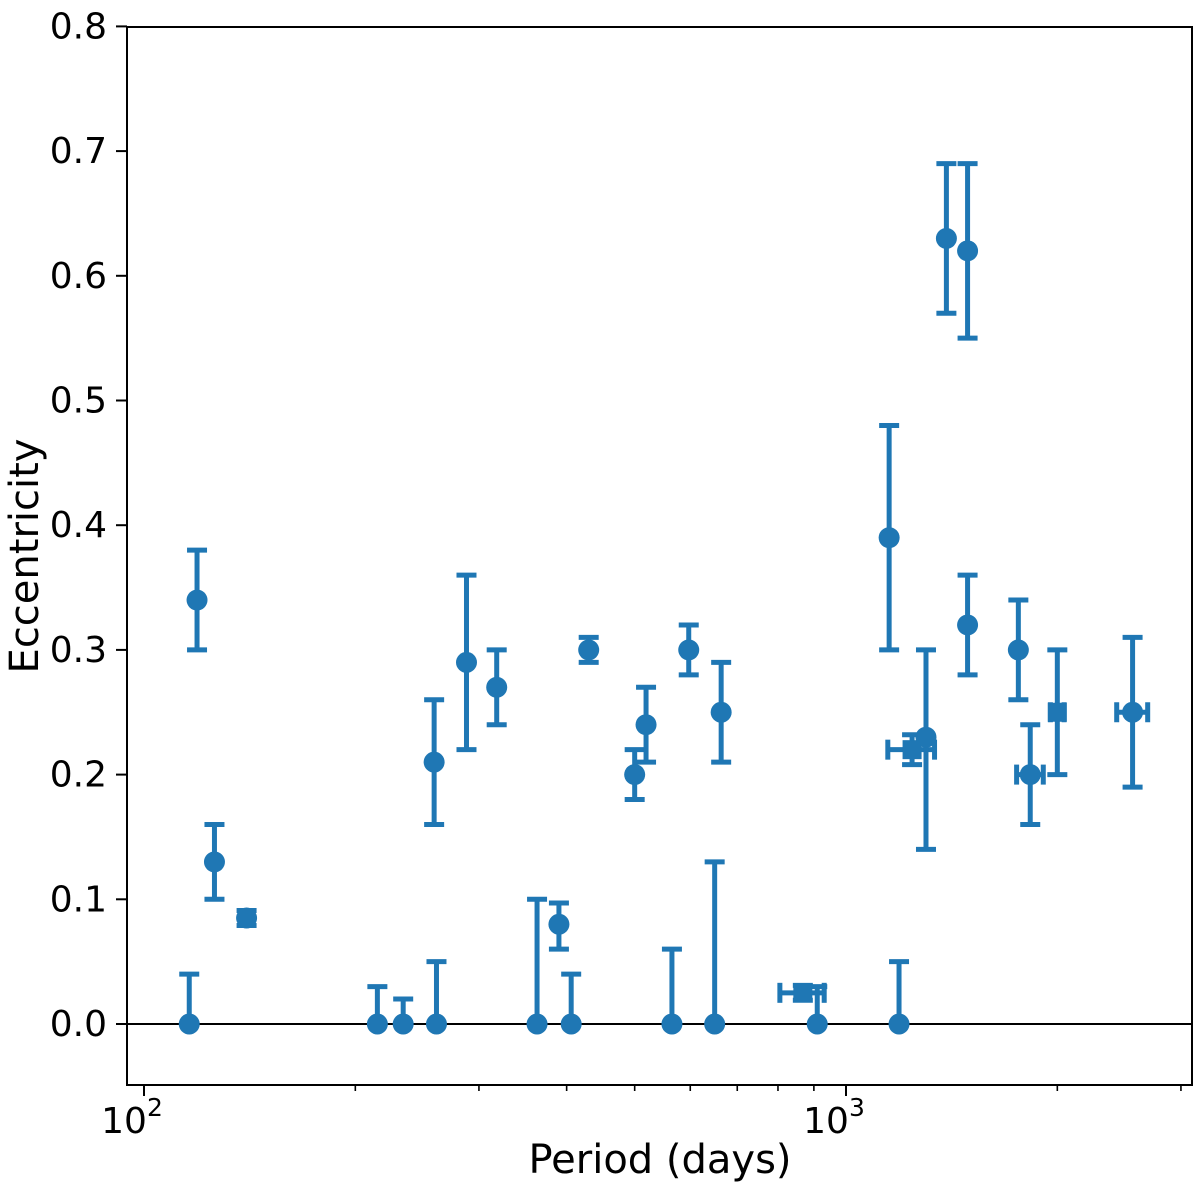 The height and width of the screenshot is (1190, 1200). I want to click on x-tick-label: 10³, so click(834, 1117).